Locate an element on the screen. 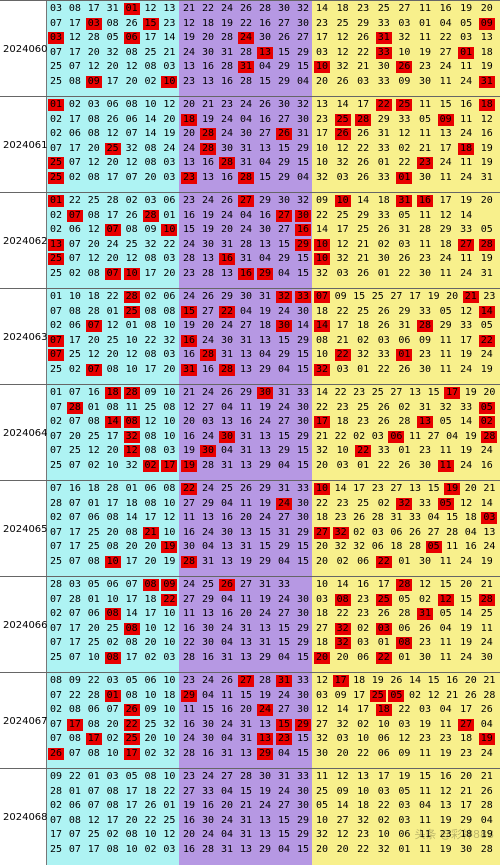 This screenshot has height=865, width=500. number-cell-highlighted: 23 is located at coordinates (284, 739).